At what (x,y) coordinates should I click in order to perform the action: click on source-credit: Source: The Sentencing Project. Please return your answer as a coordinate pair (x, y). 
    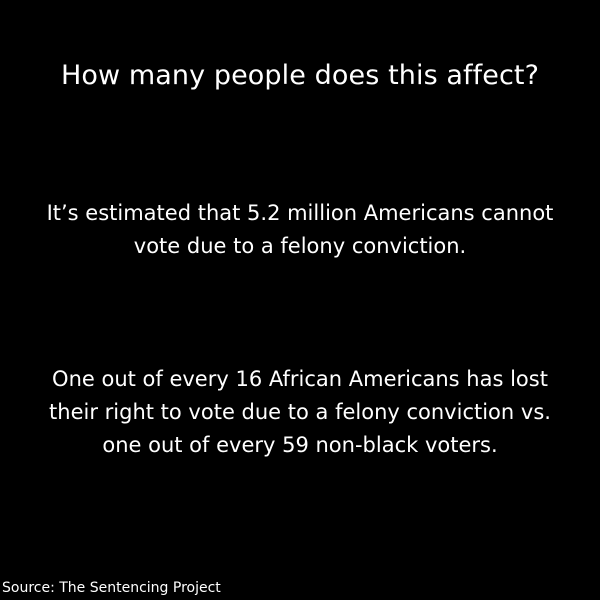
    Looking at the image, I should click on (111, 588).